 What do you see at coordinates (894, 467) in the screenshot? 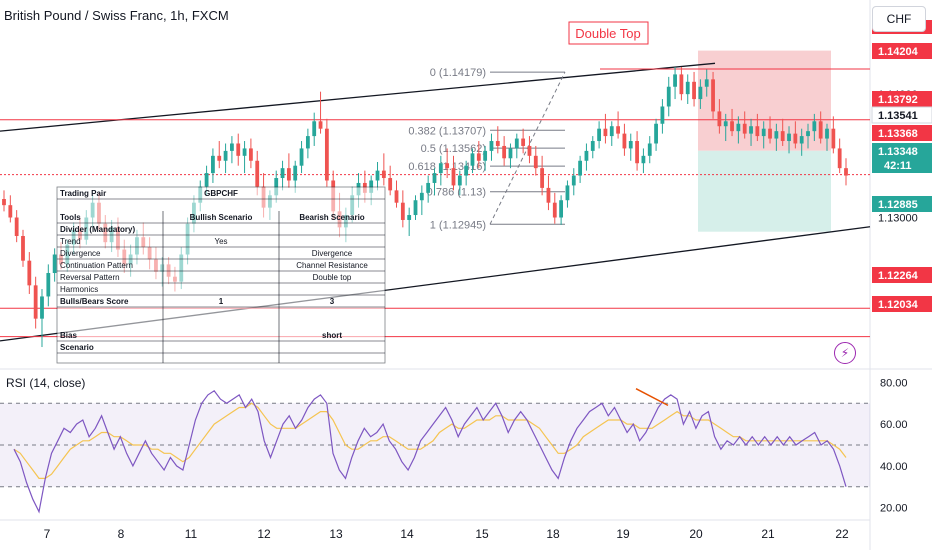
I see `rsi-tick-label: 40.00` at bounding box center [894, 467].